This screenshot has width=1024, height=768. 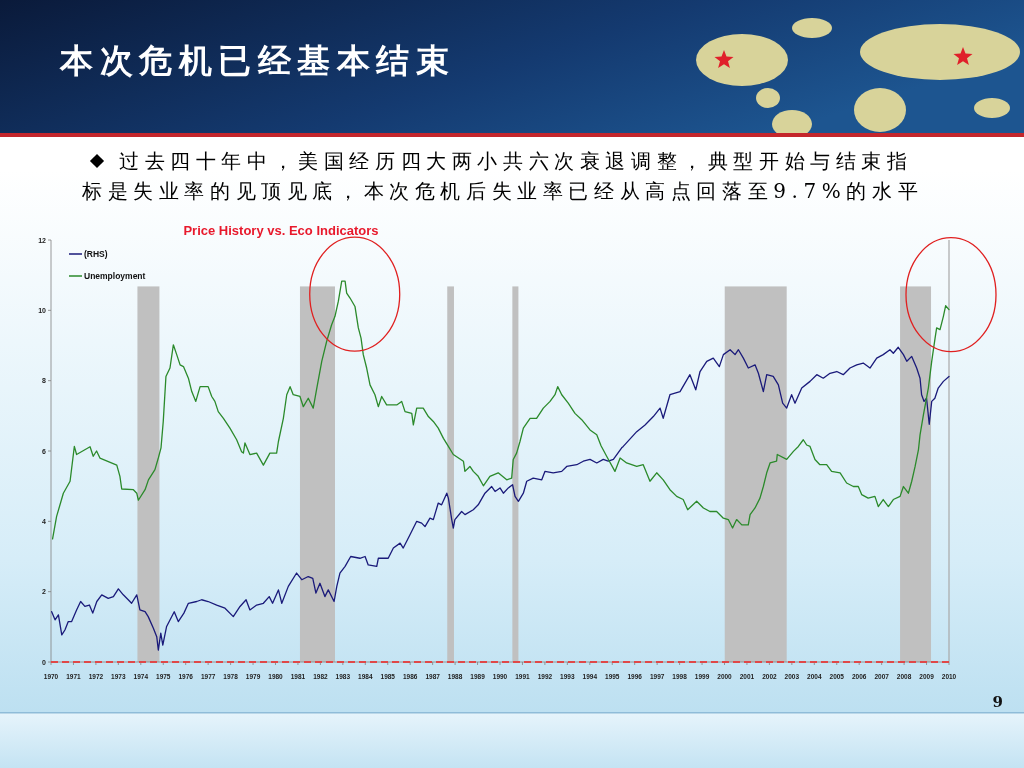 I want to click on legend-label: (RHS), so click(x=96, y=254).